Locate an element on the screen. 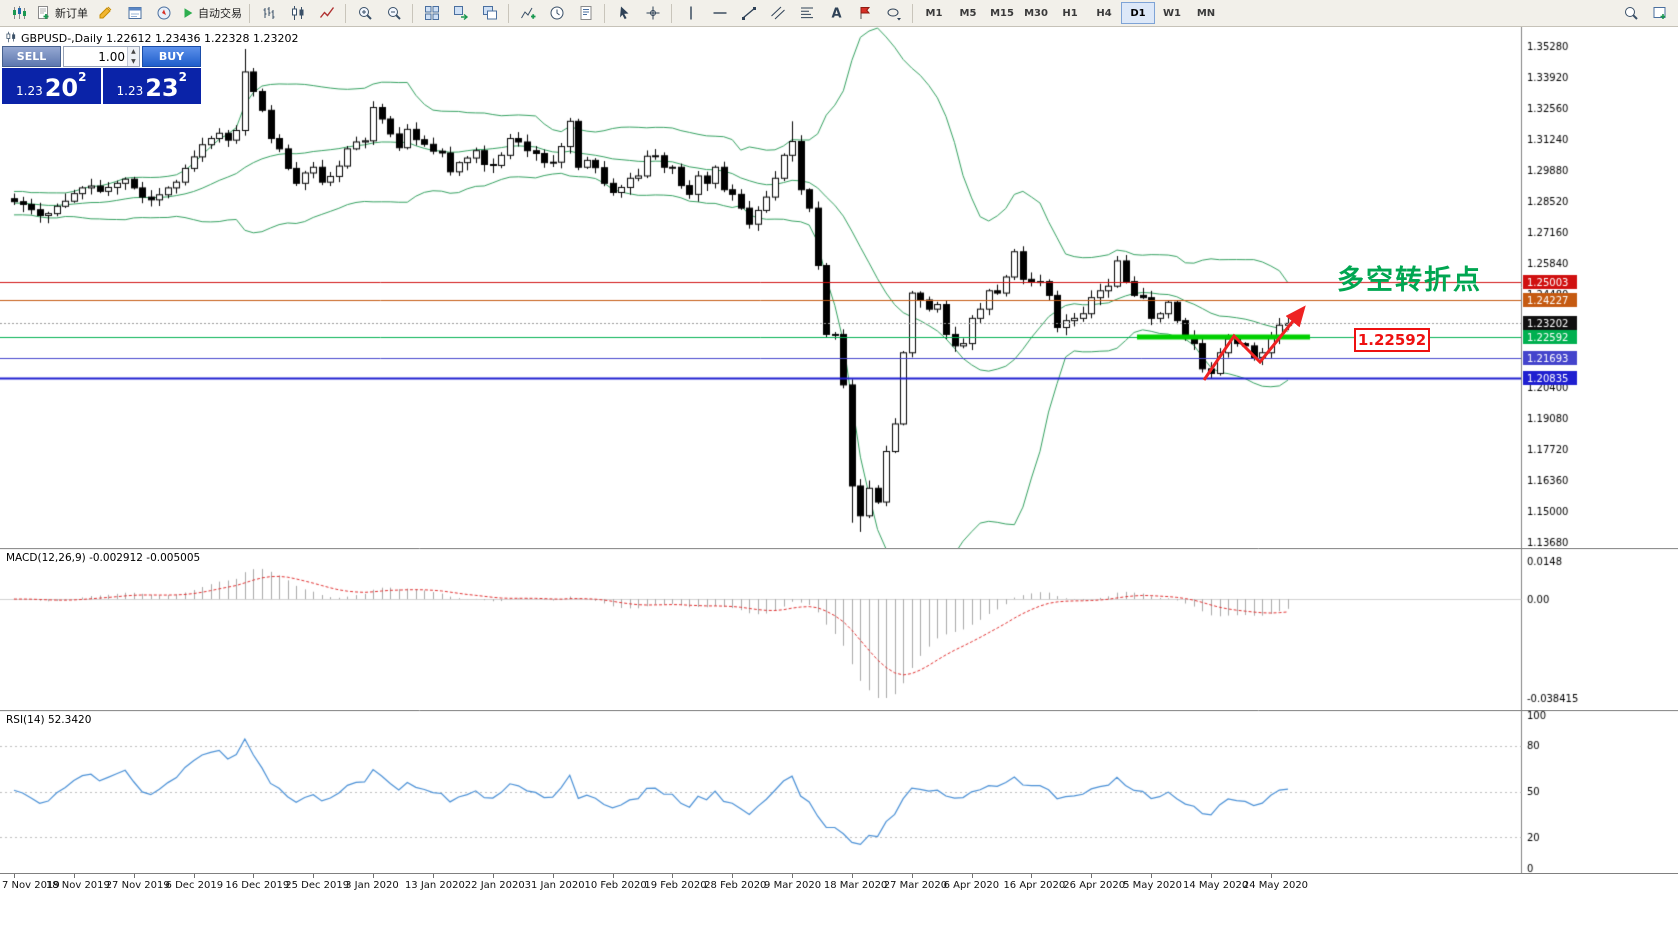 The image size is (1678, 949). text-tool-button: A is located at coordinates (835, 13).